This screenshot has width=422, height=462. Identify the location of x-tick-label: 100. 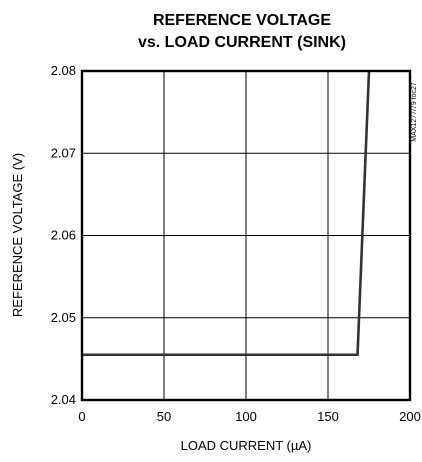
(246, 416).